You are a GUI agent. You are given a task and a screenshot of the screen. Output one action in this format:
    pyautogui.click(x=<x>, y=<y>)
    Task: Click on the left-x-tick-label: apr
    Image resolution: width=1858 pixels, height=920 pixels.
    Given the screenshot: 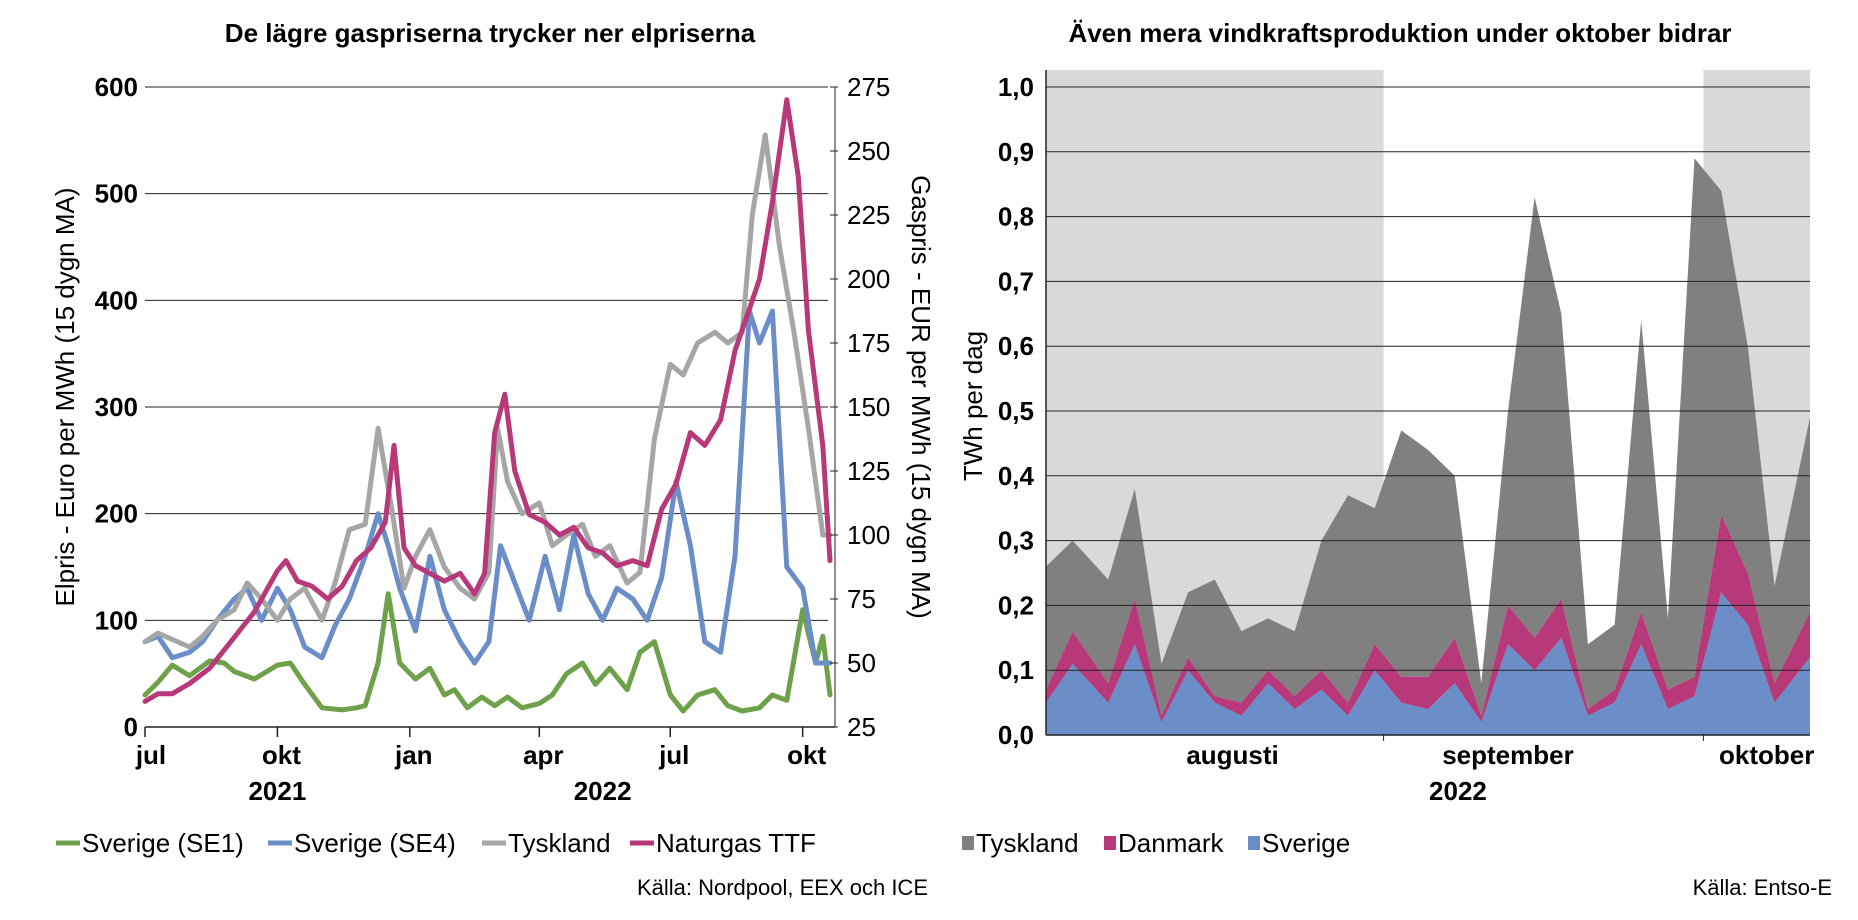 What is the action you would take?
    pyautogui.click(x=543, y=755)
    